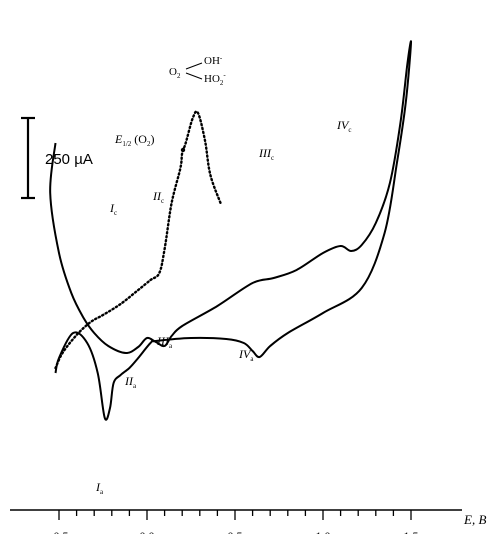 This screenshot has height=534, width=496. I want to click on reaction-ho2: HO2-, so click(215, 79).